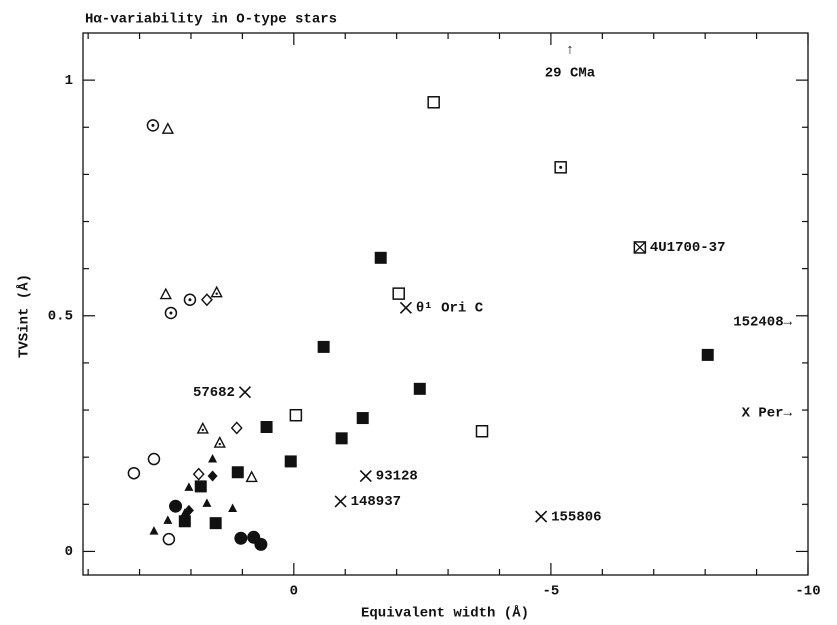 This screenshot has height=625, width=837. Describe the element at coordinates (570, 74) in the screenshot. I see `annotation: 29 CMa` at that location.